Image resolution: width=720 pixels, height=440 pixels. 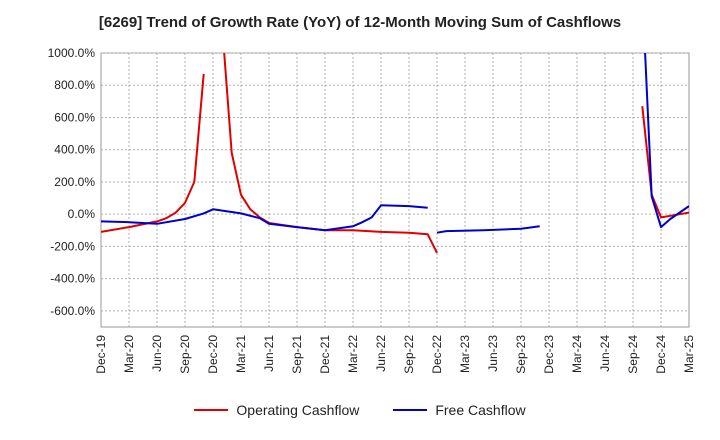 What do you see at coordinates (521, 354) in the screenshot?
I see `x-tick-label: Sep-23` at bounding box center [521, 354].